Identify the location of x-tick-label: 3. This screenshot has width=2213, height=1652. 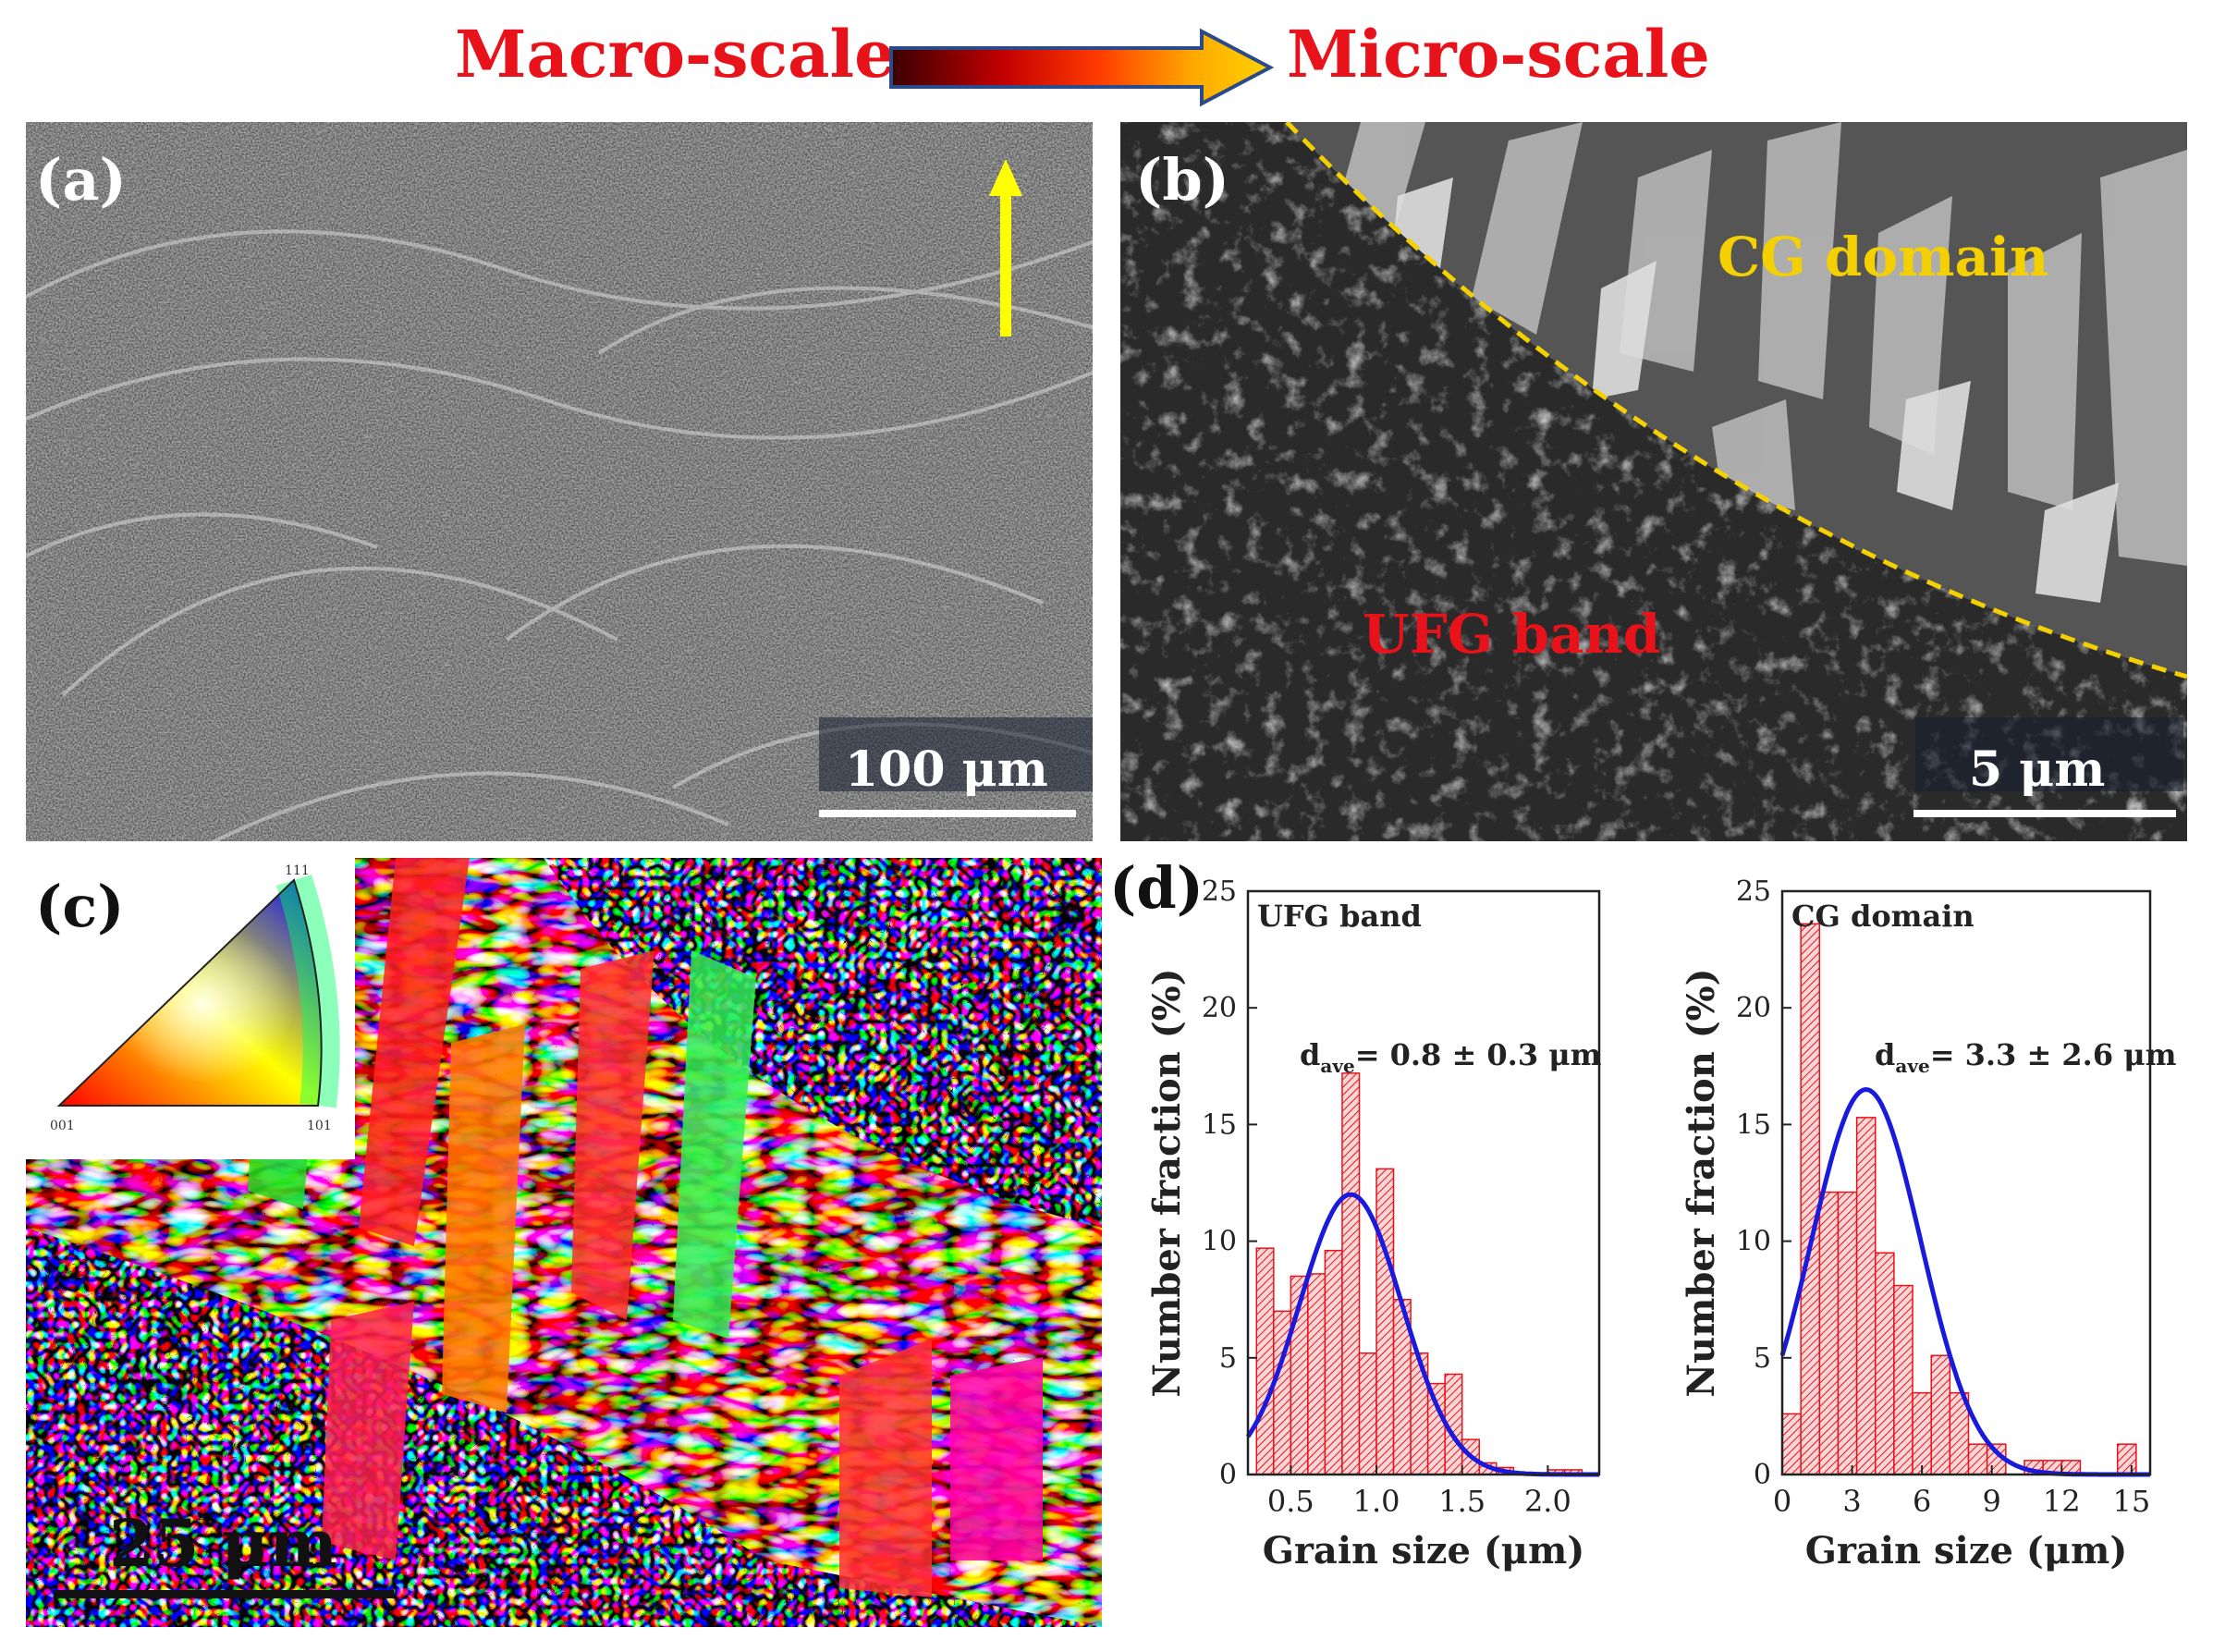
(1851, 1501).